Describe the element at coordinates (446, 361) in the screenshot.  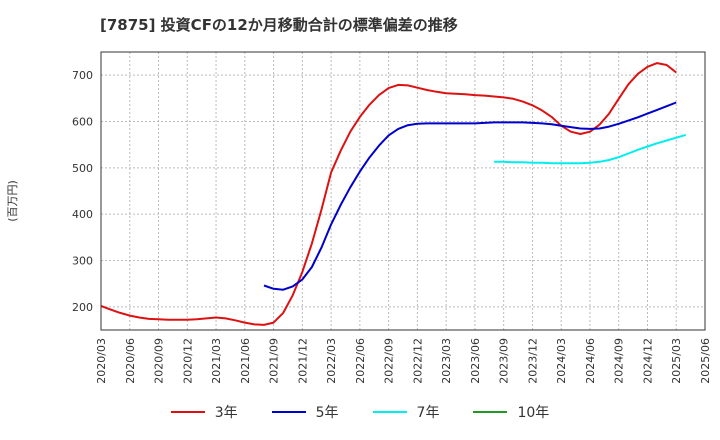
I see `x-tick-label: 2023/03` at that location.